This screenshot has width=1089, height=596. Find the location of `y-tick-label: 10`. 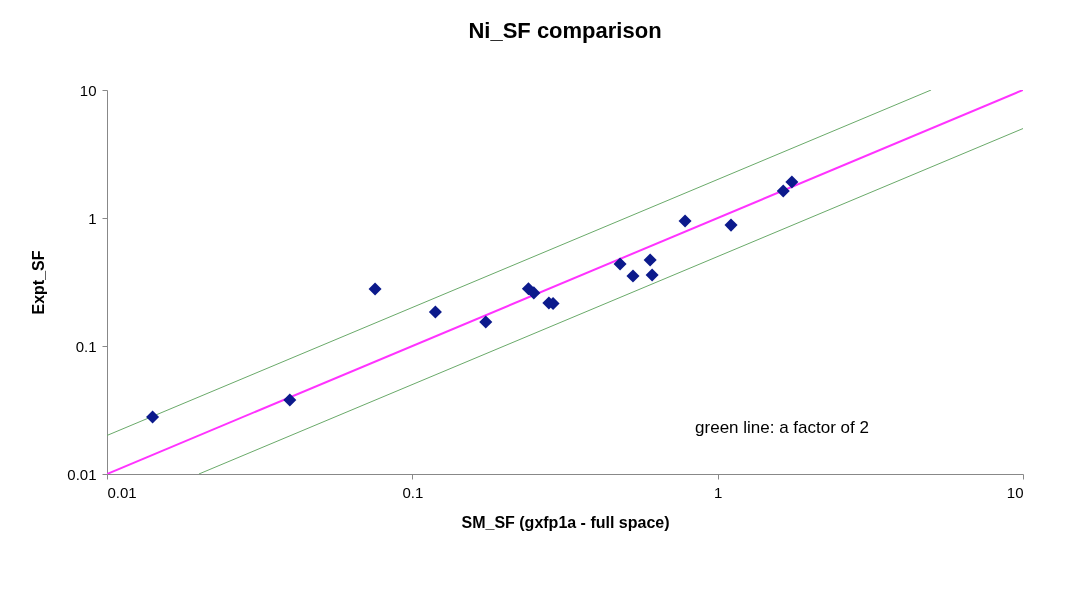

y-tick-label: 10 is located at coordinates (88, 90).